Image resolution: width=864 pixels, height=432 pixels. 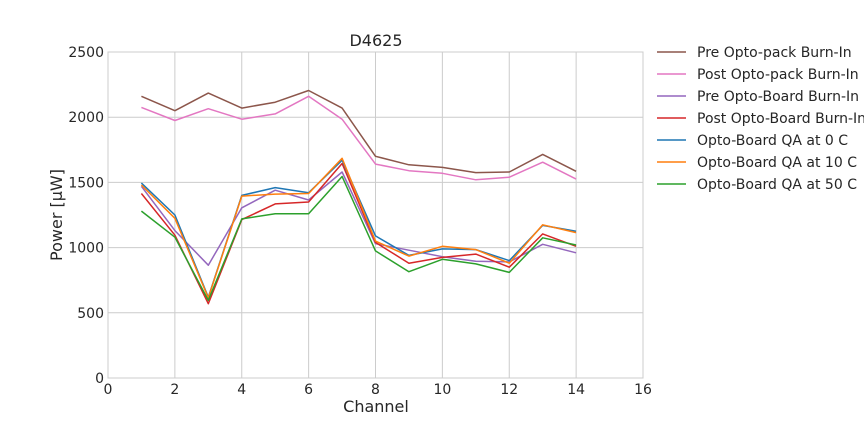 What do you see at coordinates (174, 390) in the screenshot?
I see `x-tick-label: 2` at bounding box center [174, 390].